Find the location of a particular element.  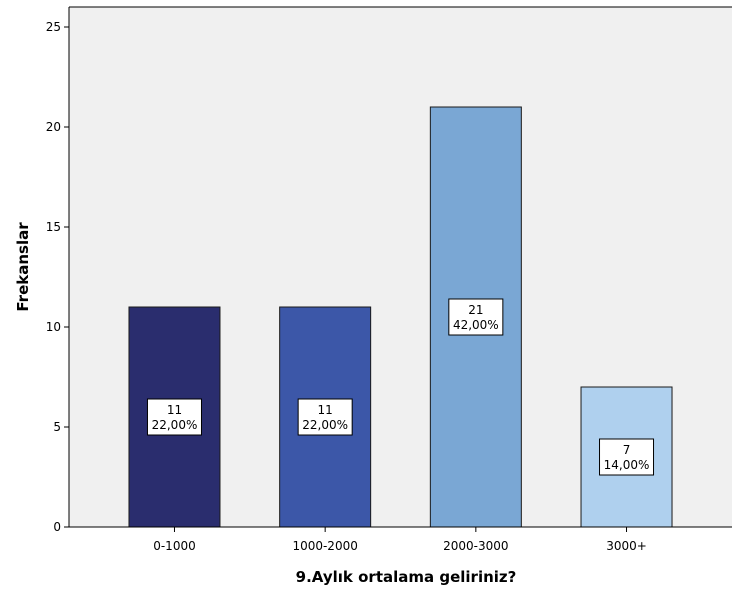

x-tick-label: 2000-3000 is located at coordinates (475, 546).